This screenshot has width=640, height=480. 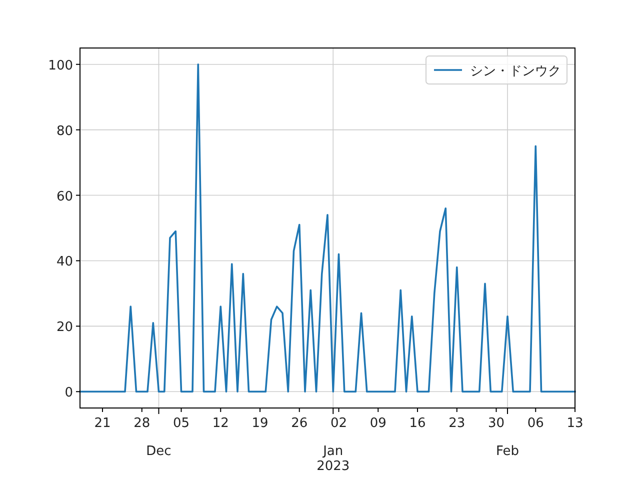 I want to click on y-tick-label: 100, so click(x=60, y=66).